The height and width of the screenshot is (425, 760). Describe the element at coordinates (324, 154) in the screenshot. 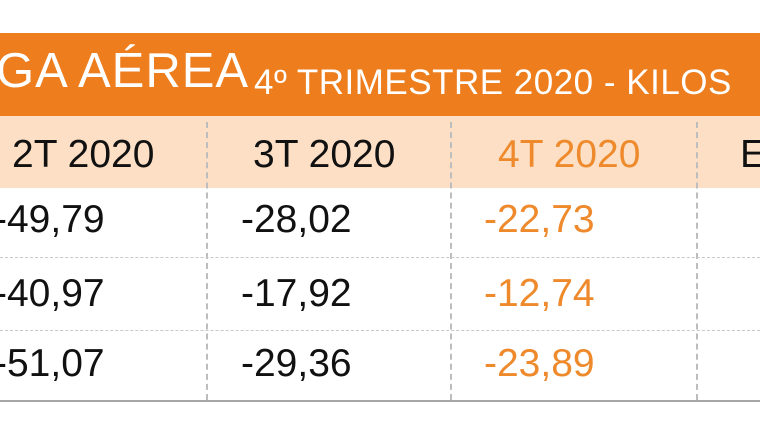

I see `column-header-3t-2020: 3T 2020` at that location.